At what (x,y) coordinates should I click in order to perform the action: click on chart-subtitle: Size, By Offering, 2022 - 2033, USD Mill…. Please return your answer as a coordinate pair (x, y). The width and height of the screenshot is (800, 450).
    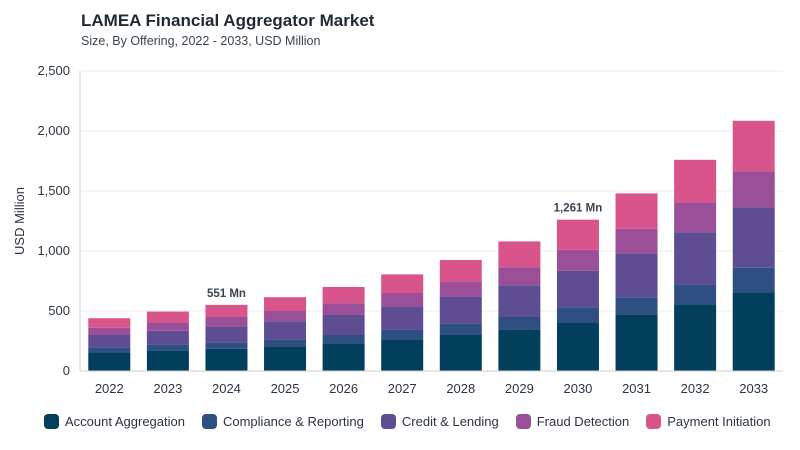
    Looking at the image, I should click on (201, 41).